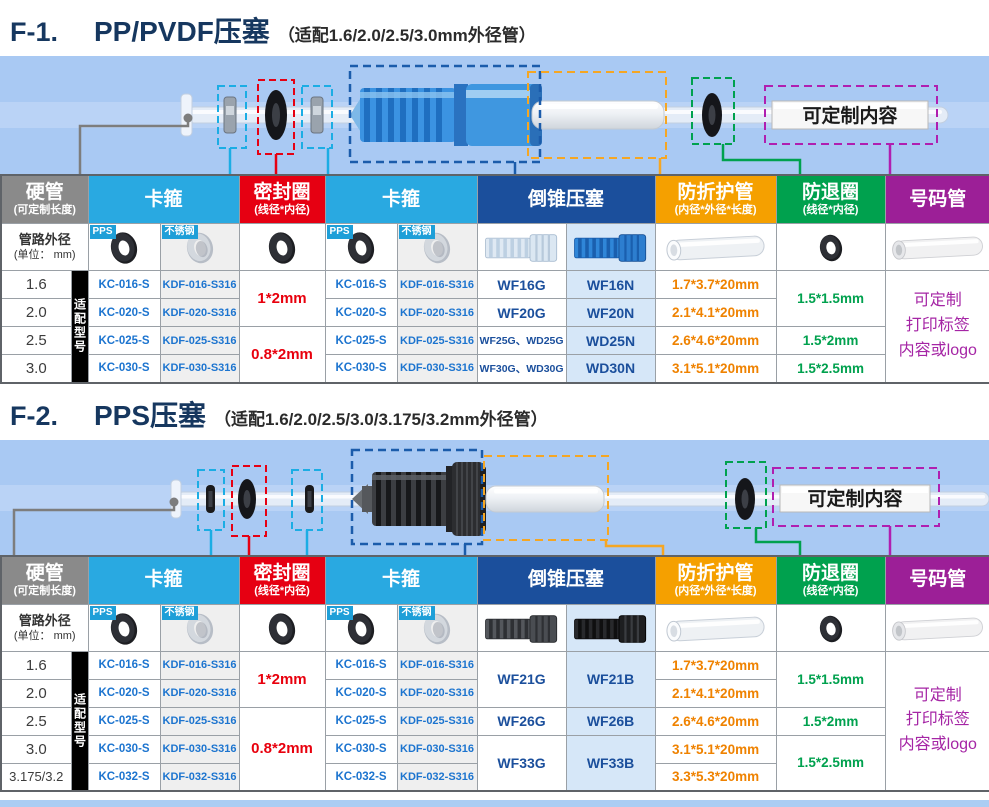 This screenshot has height=807, width=989. Describe the element at coordinates (830, 247) in the screenshot. I see `retainer-image-cell` at that location.